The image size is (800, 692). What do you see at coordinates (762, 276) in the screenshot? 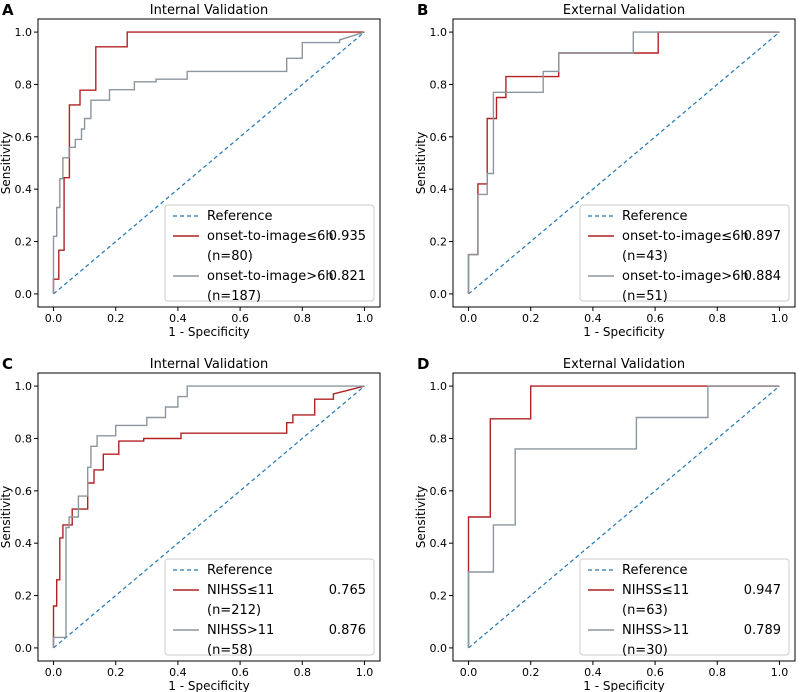
I see `legend-auc-value: 0.884` at bounding box center [762, 276].